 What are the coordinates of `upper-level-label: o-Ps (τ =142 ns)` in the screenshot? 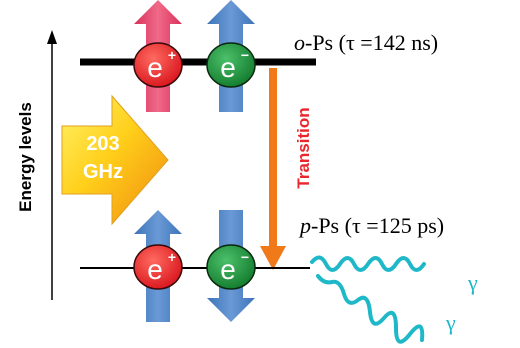 It's located at (366, 42).